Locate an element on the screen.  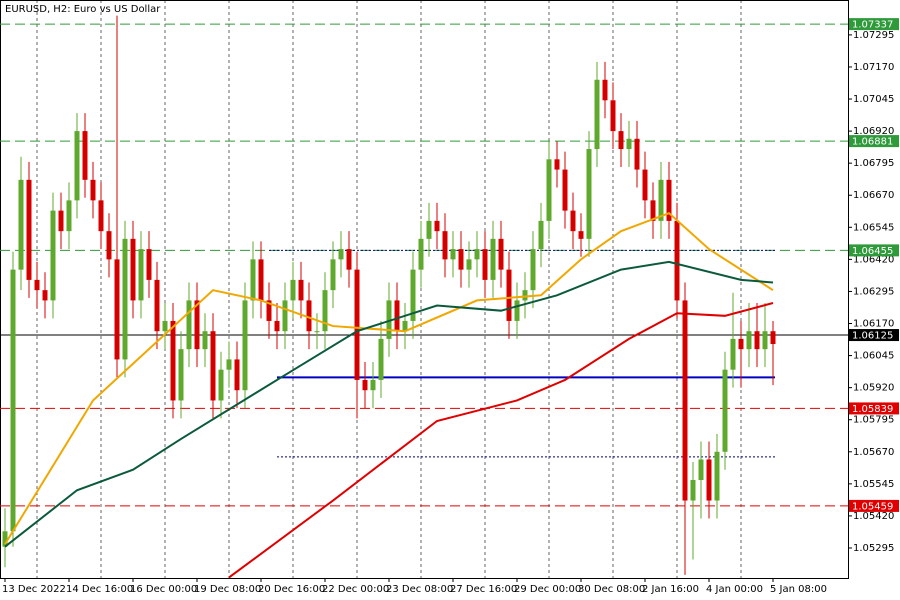
y-tick-label: 1.06170 is located at coordinates (873, 324).